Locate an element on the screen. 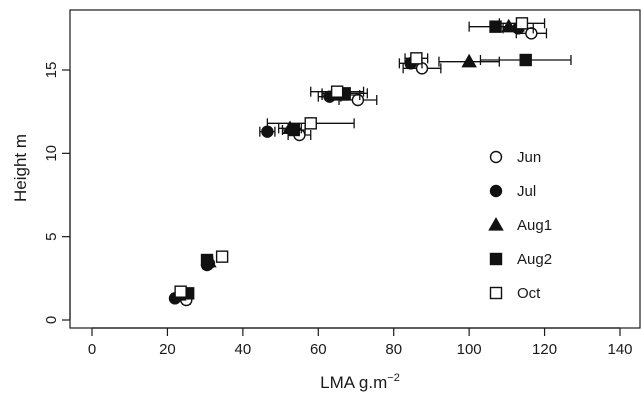 Image resolution: width=641 pixels, height=394 pixels. legend-label: Aug1 is located at coordinates (534, 225).